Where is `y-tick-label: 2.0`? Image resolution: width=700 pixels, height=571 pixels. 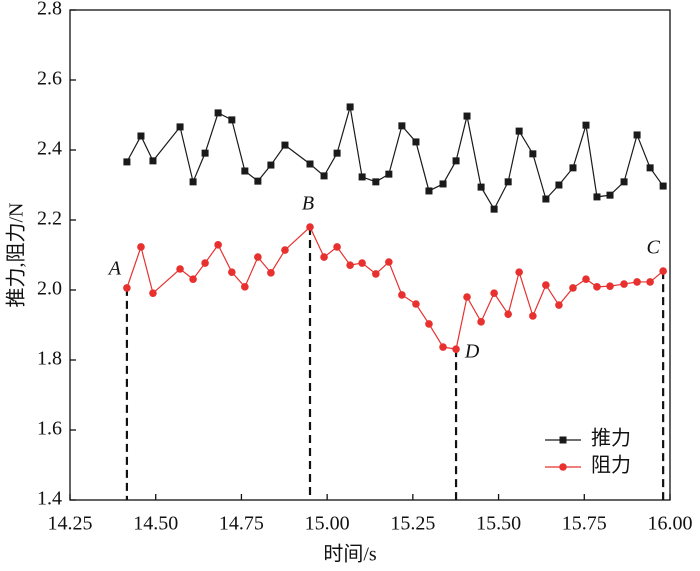 y-tick-label: 2.0 is located at coordinates (49, 289).